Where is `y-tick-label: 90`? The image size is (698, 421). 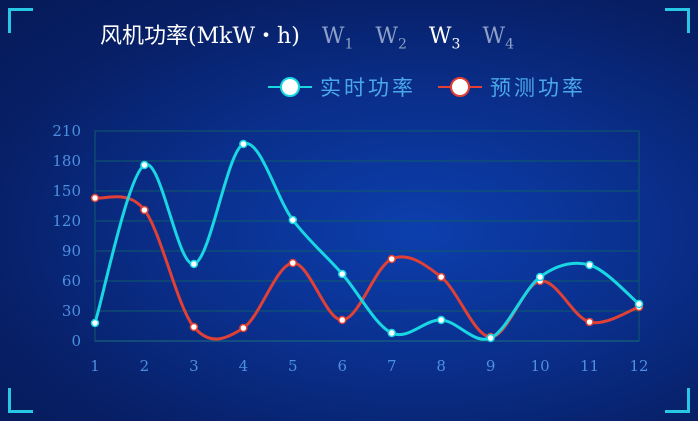
y-tick-label: 90 is located at coordinates (71, 251).